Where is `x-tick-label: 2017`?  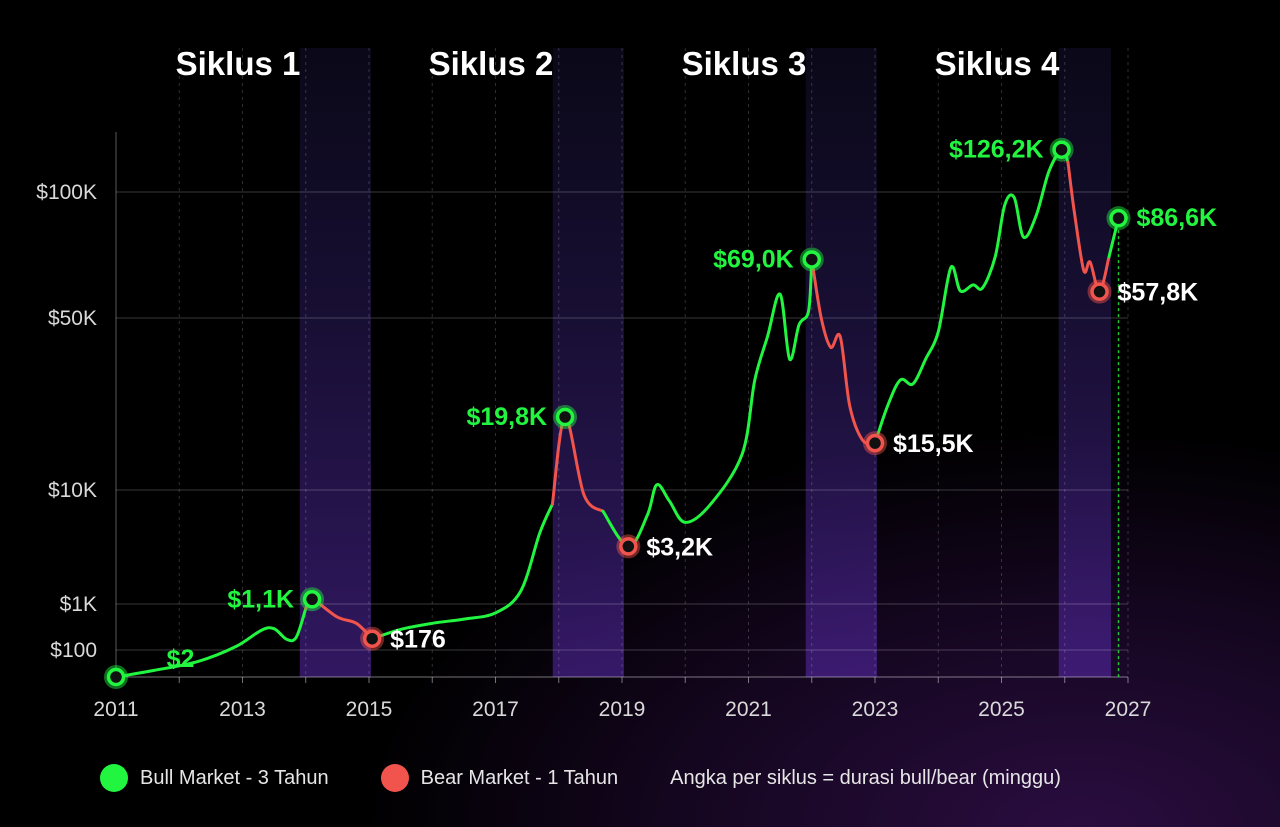
x-tick-label: 2017 is located at coordinates (495, 709).